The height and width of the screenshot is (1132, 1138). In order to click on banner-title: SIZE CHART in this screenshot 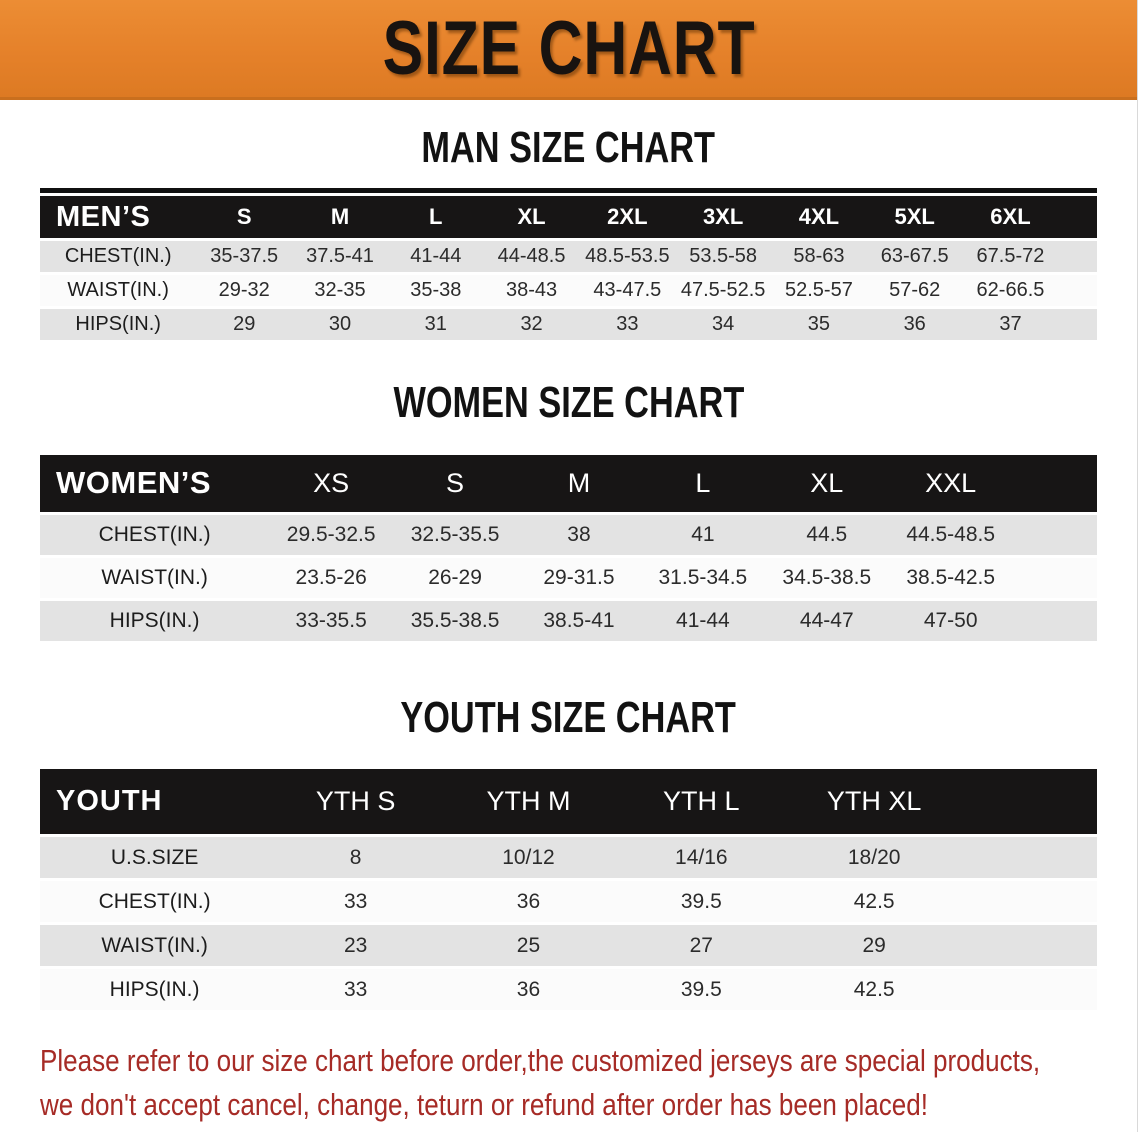, I will do `click(569, 48)`.